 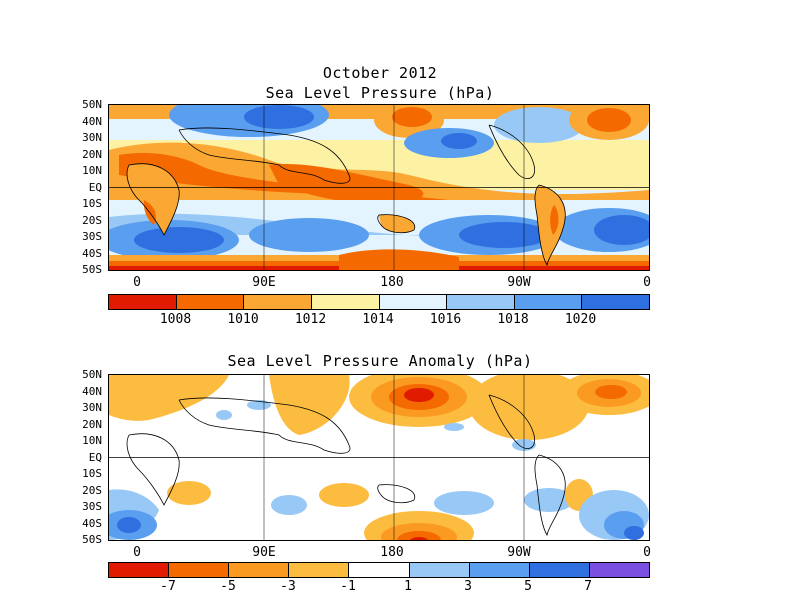 What do you see at coordinates (92, 154) in the screenshot?
I see `slp-lat-label: 20N` at bounding box center [92, 154].